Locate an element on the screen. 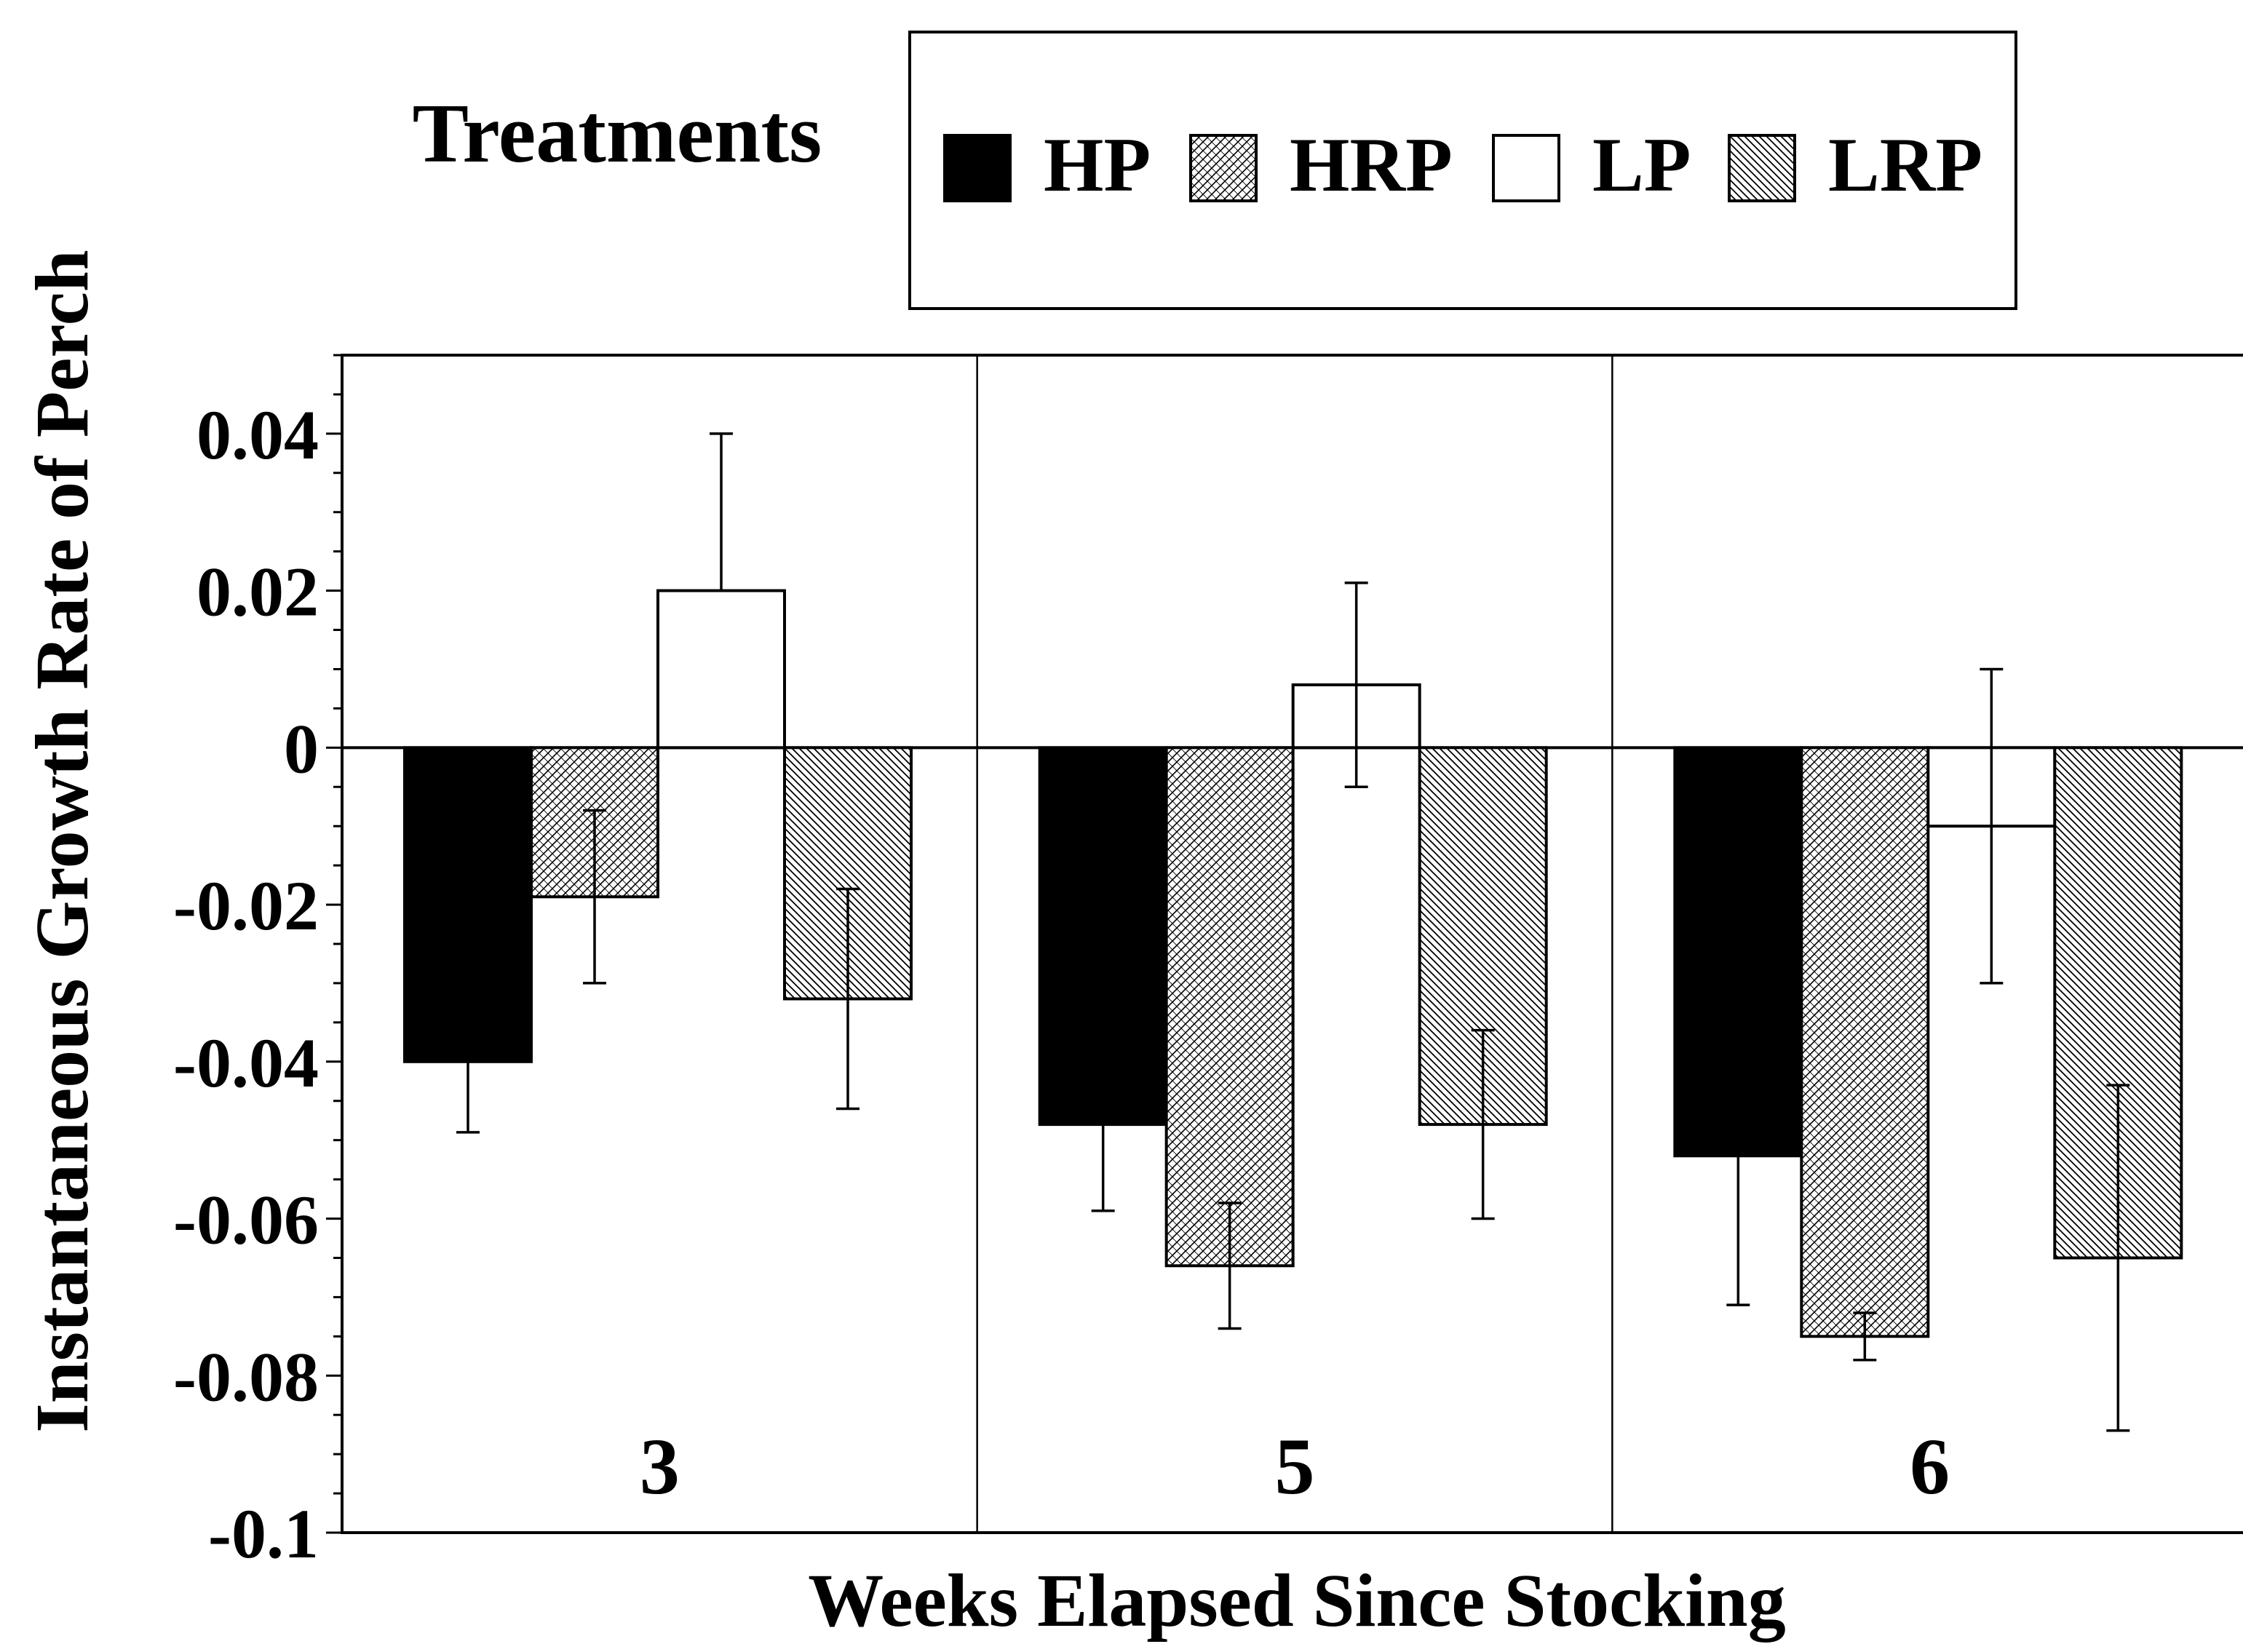 This screenshot has height=1652, width=2243. y-tick-label: 0.02 is located at coordinates (257, 592).